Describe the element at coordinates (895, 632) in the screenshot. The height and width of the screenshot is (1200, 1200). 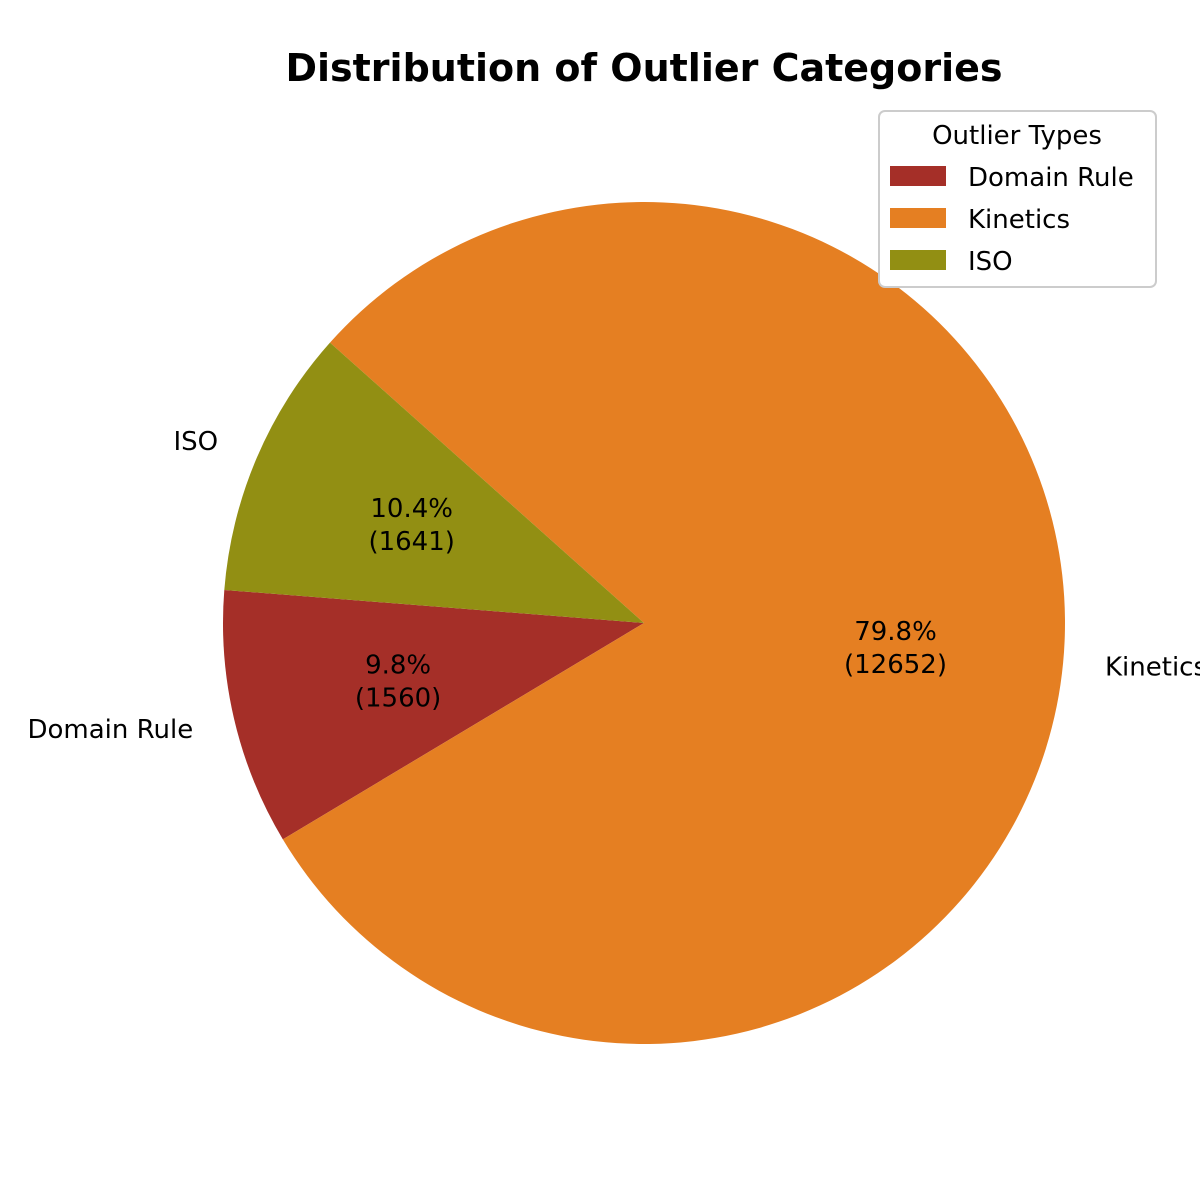
I see `percent-label-kinetics: 79.8%` at that location.